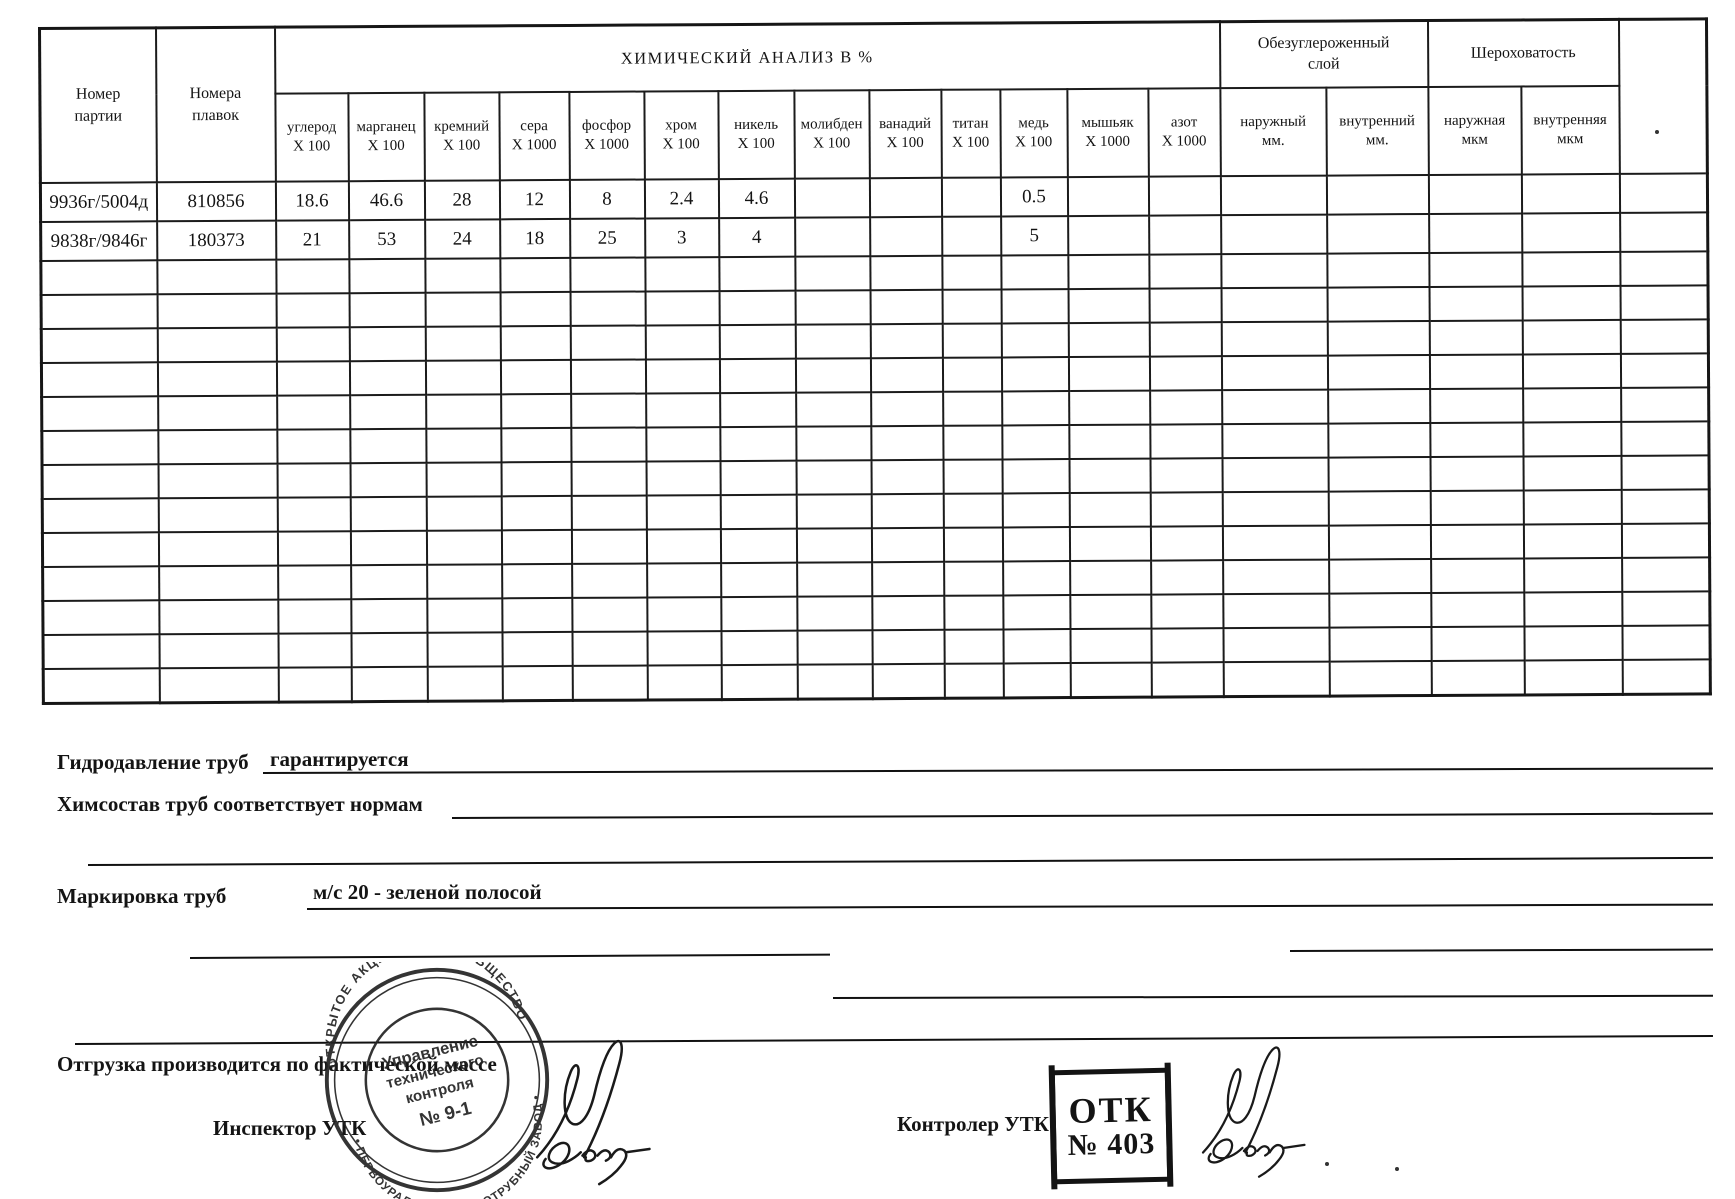  I want to click on col-header-molybdenum: молибден X 100, so click(831, 134).